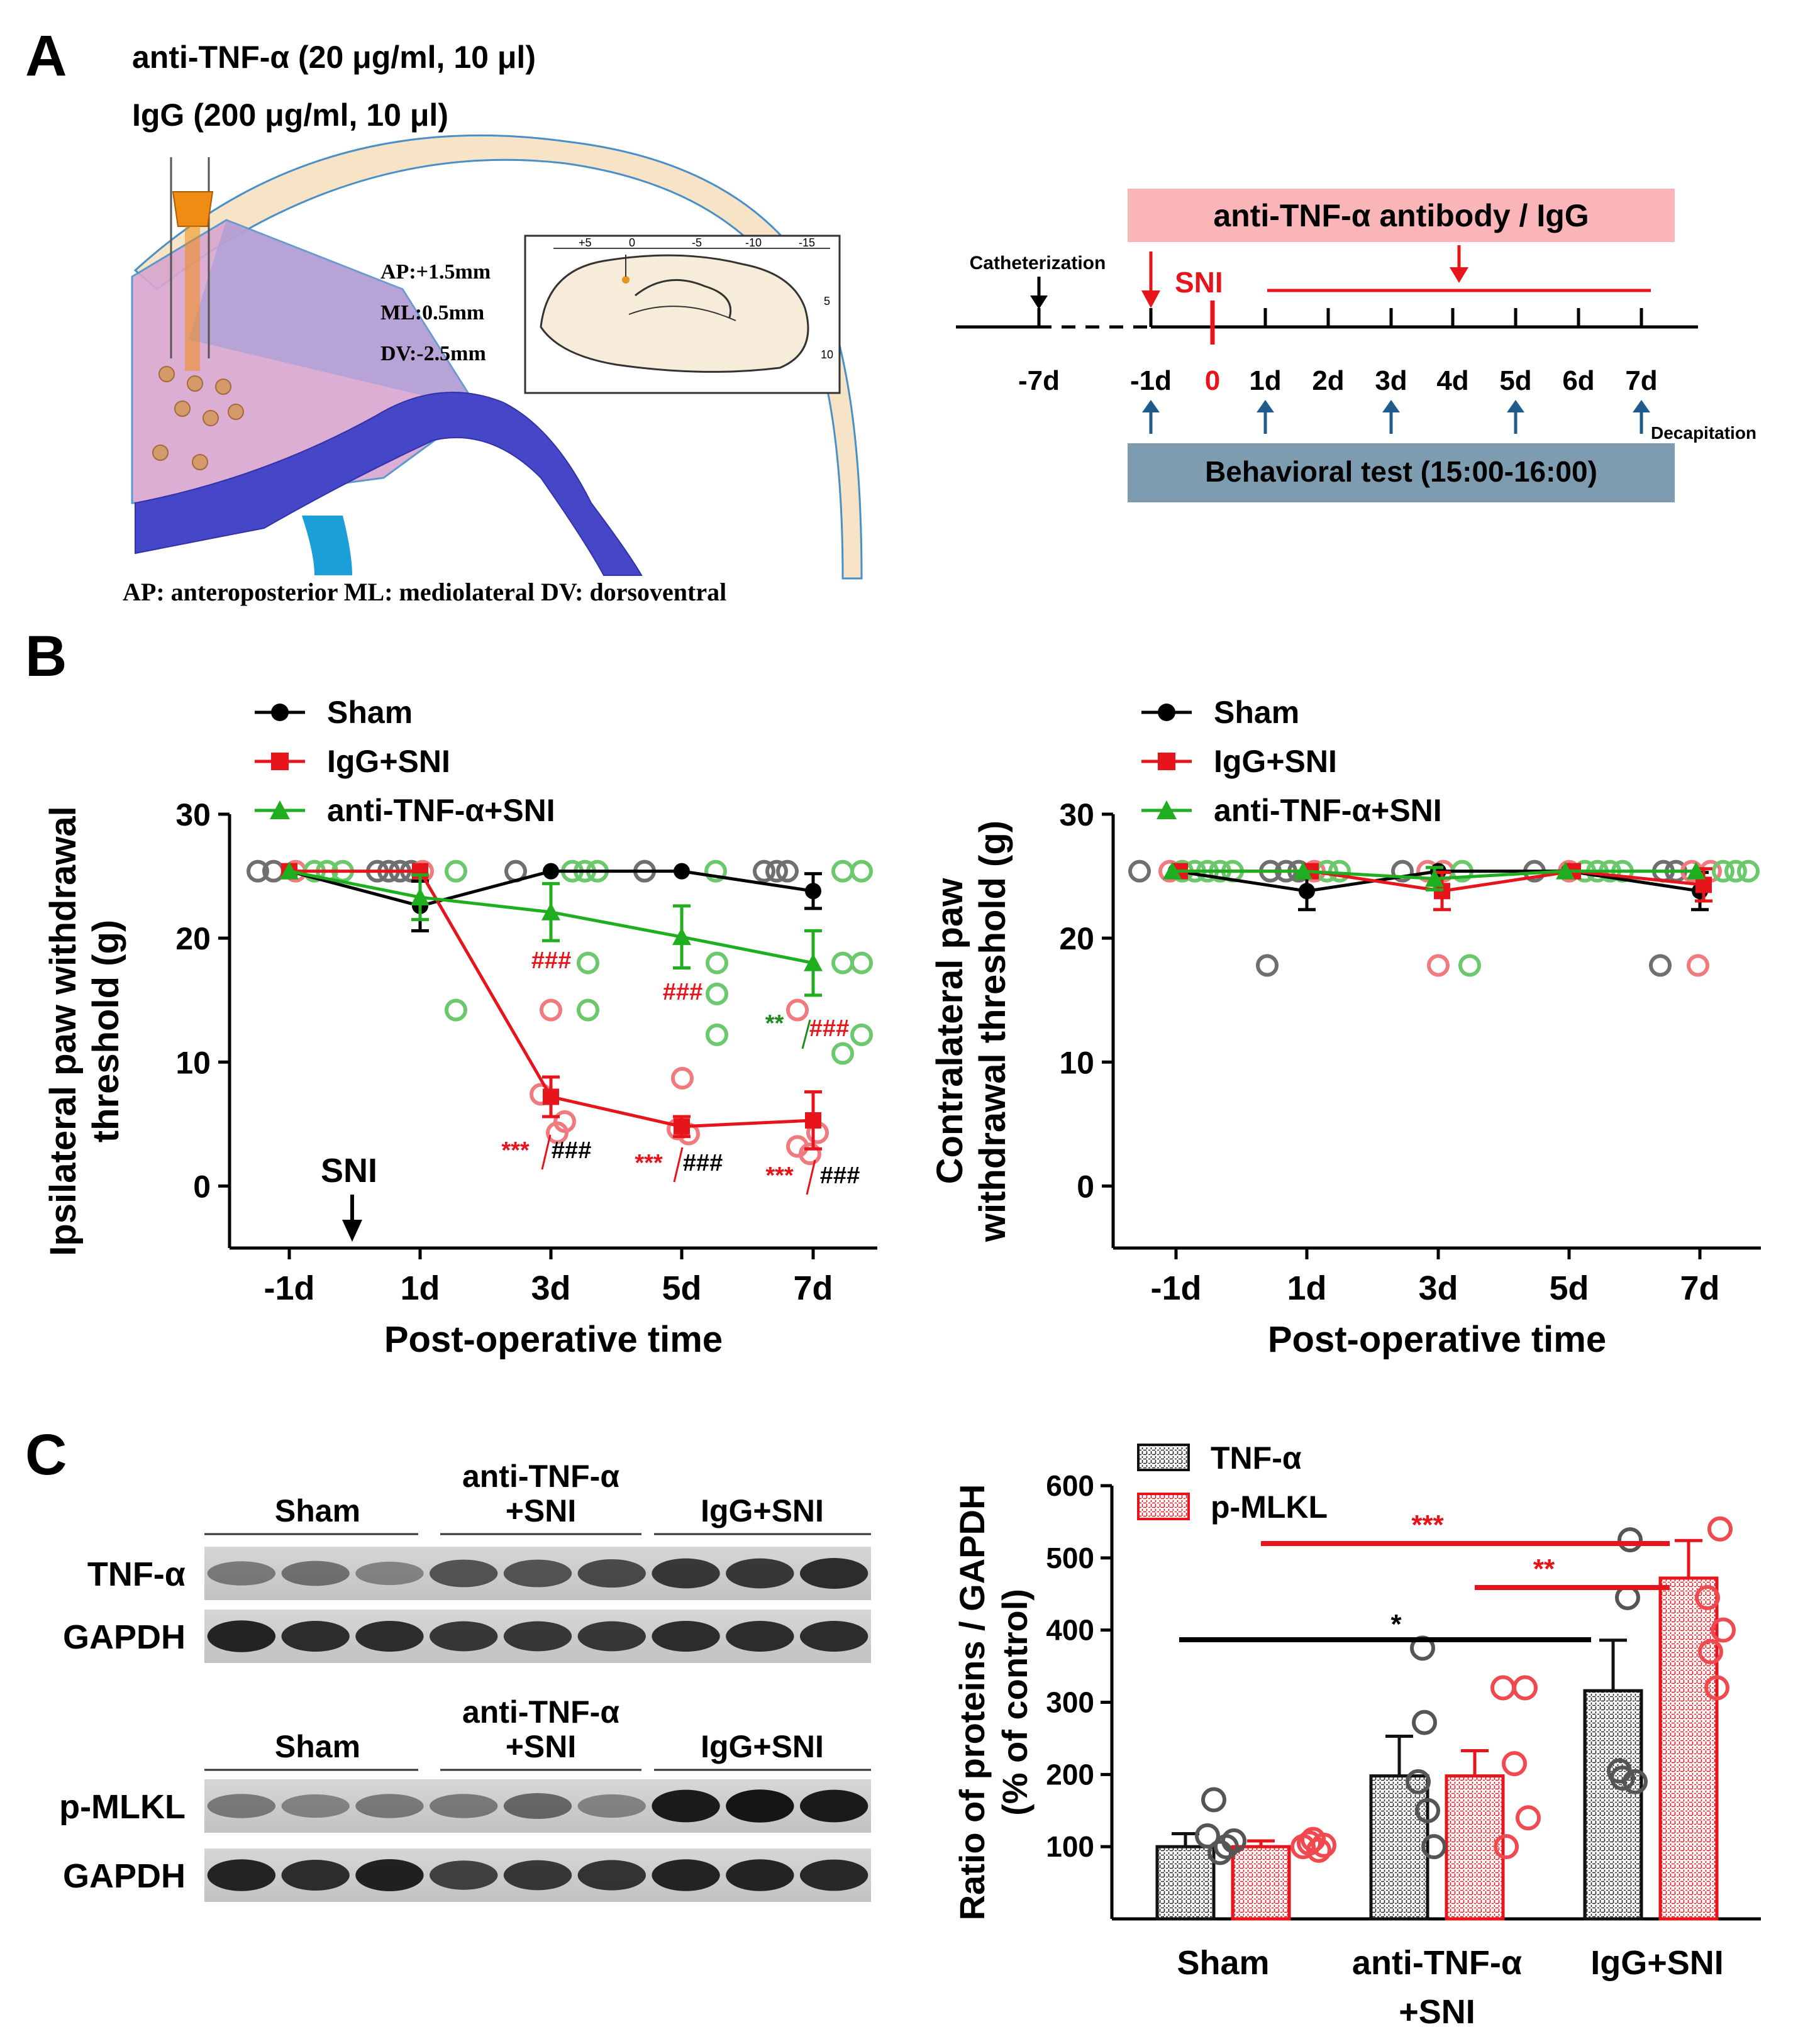 The width and height of the screenshot is (1798, 2044). I want to click on legend-swatch, so click(1164, 1507).